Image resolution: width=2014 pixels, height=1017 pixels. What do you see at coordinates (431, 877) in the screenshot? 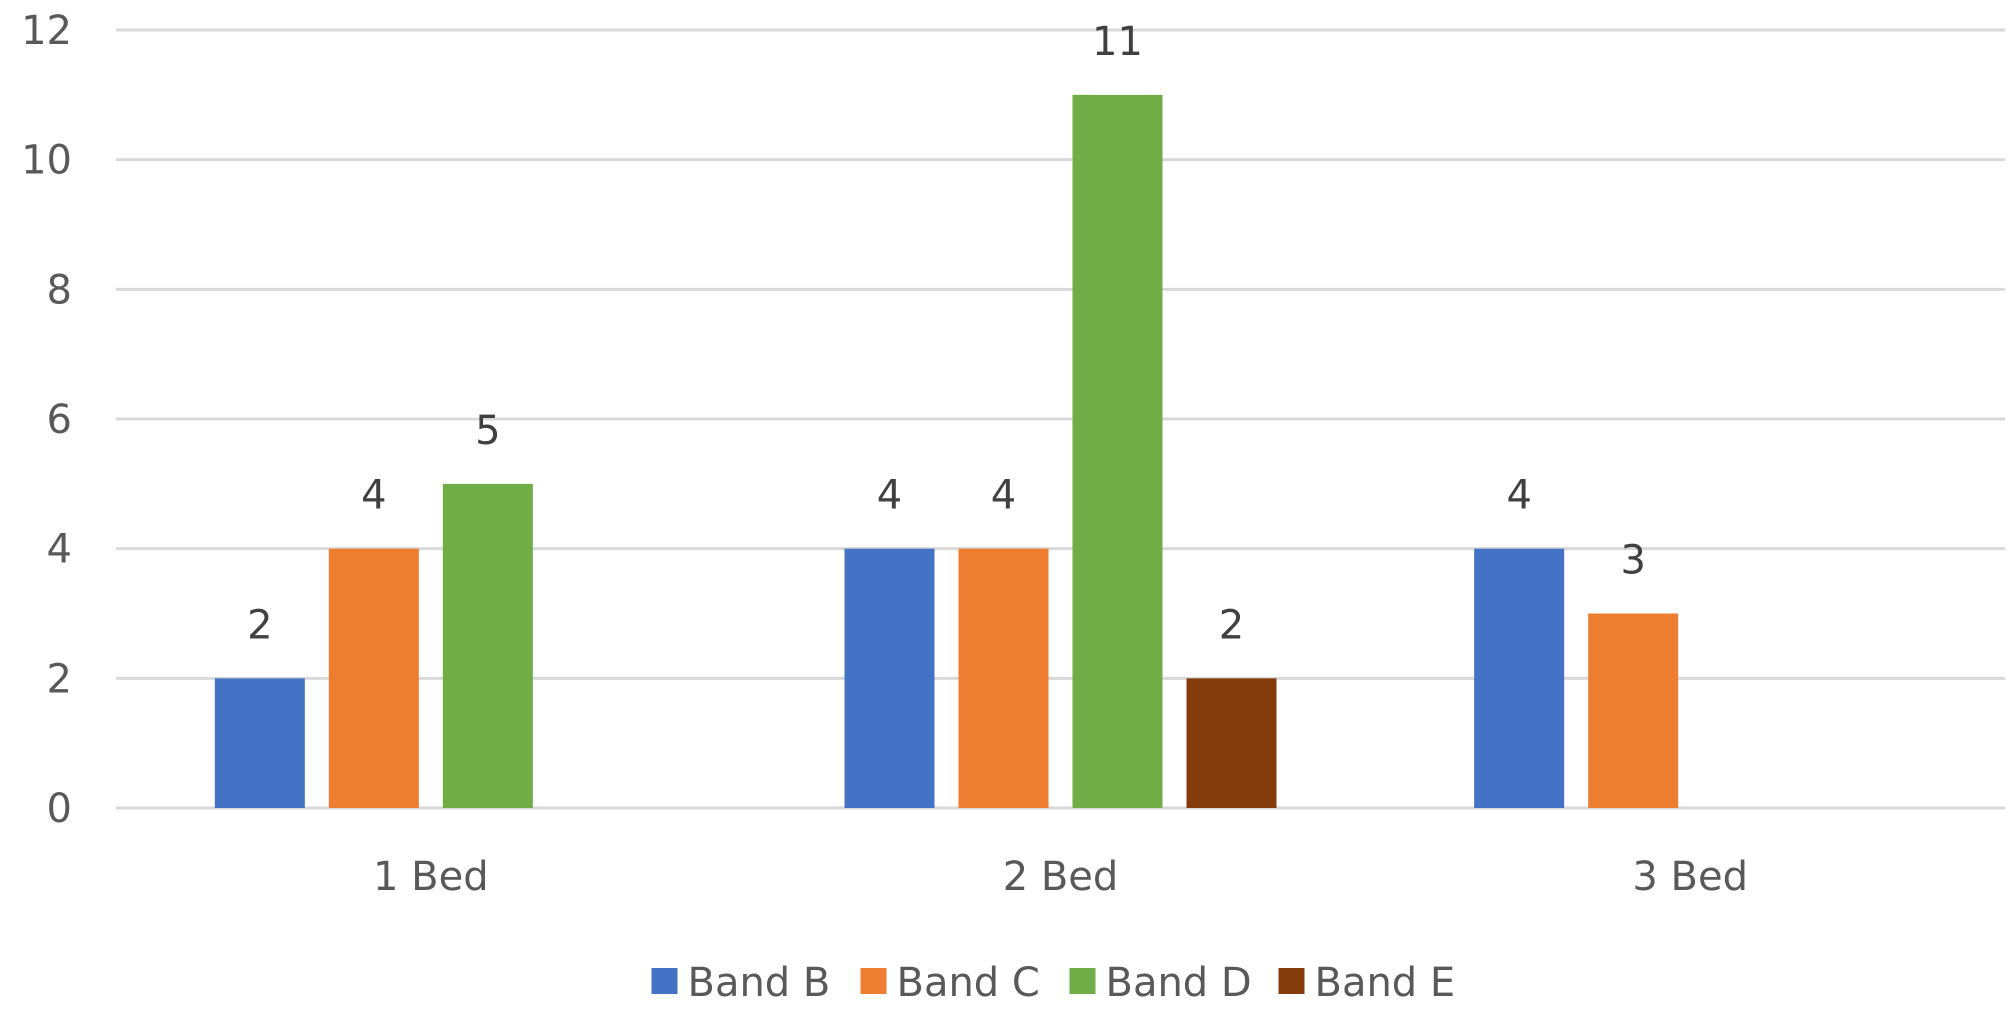
I see `x-tick-label-1-bed: 1 Bed` at bounding box center [431, 877].